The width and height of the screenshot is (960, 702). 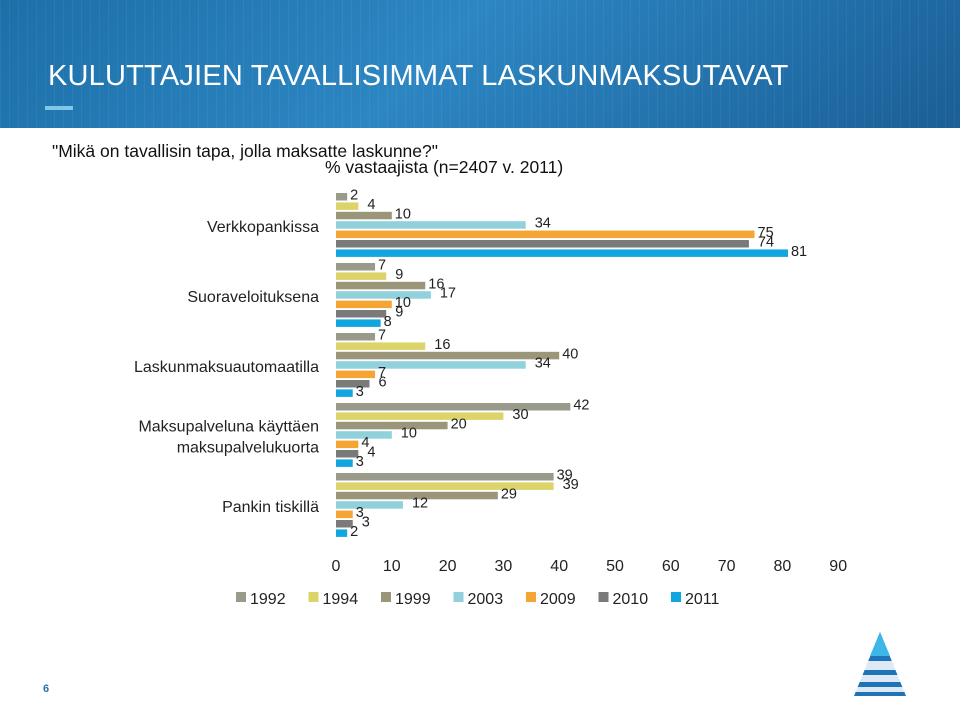 What do you see at coordinates (270, 507) in the screenshot?
I see `category-label: Pankin tiskillä` at bounding box center [270, 507].